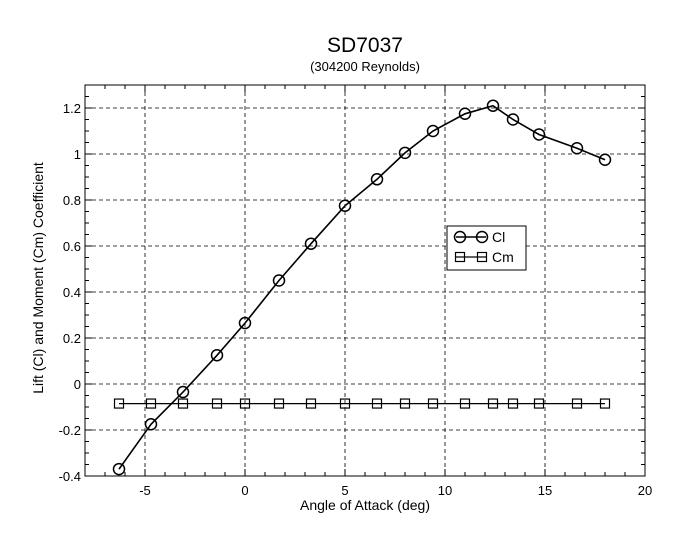 This screenshot has width=700, height=560. What do you see at coordinates (244, 490) in the screenshot?
I see `x-tick-label: 0` at bounding box center [244, 490].